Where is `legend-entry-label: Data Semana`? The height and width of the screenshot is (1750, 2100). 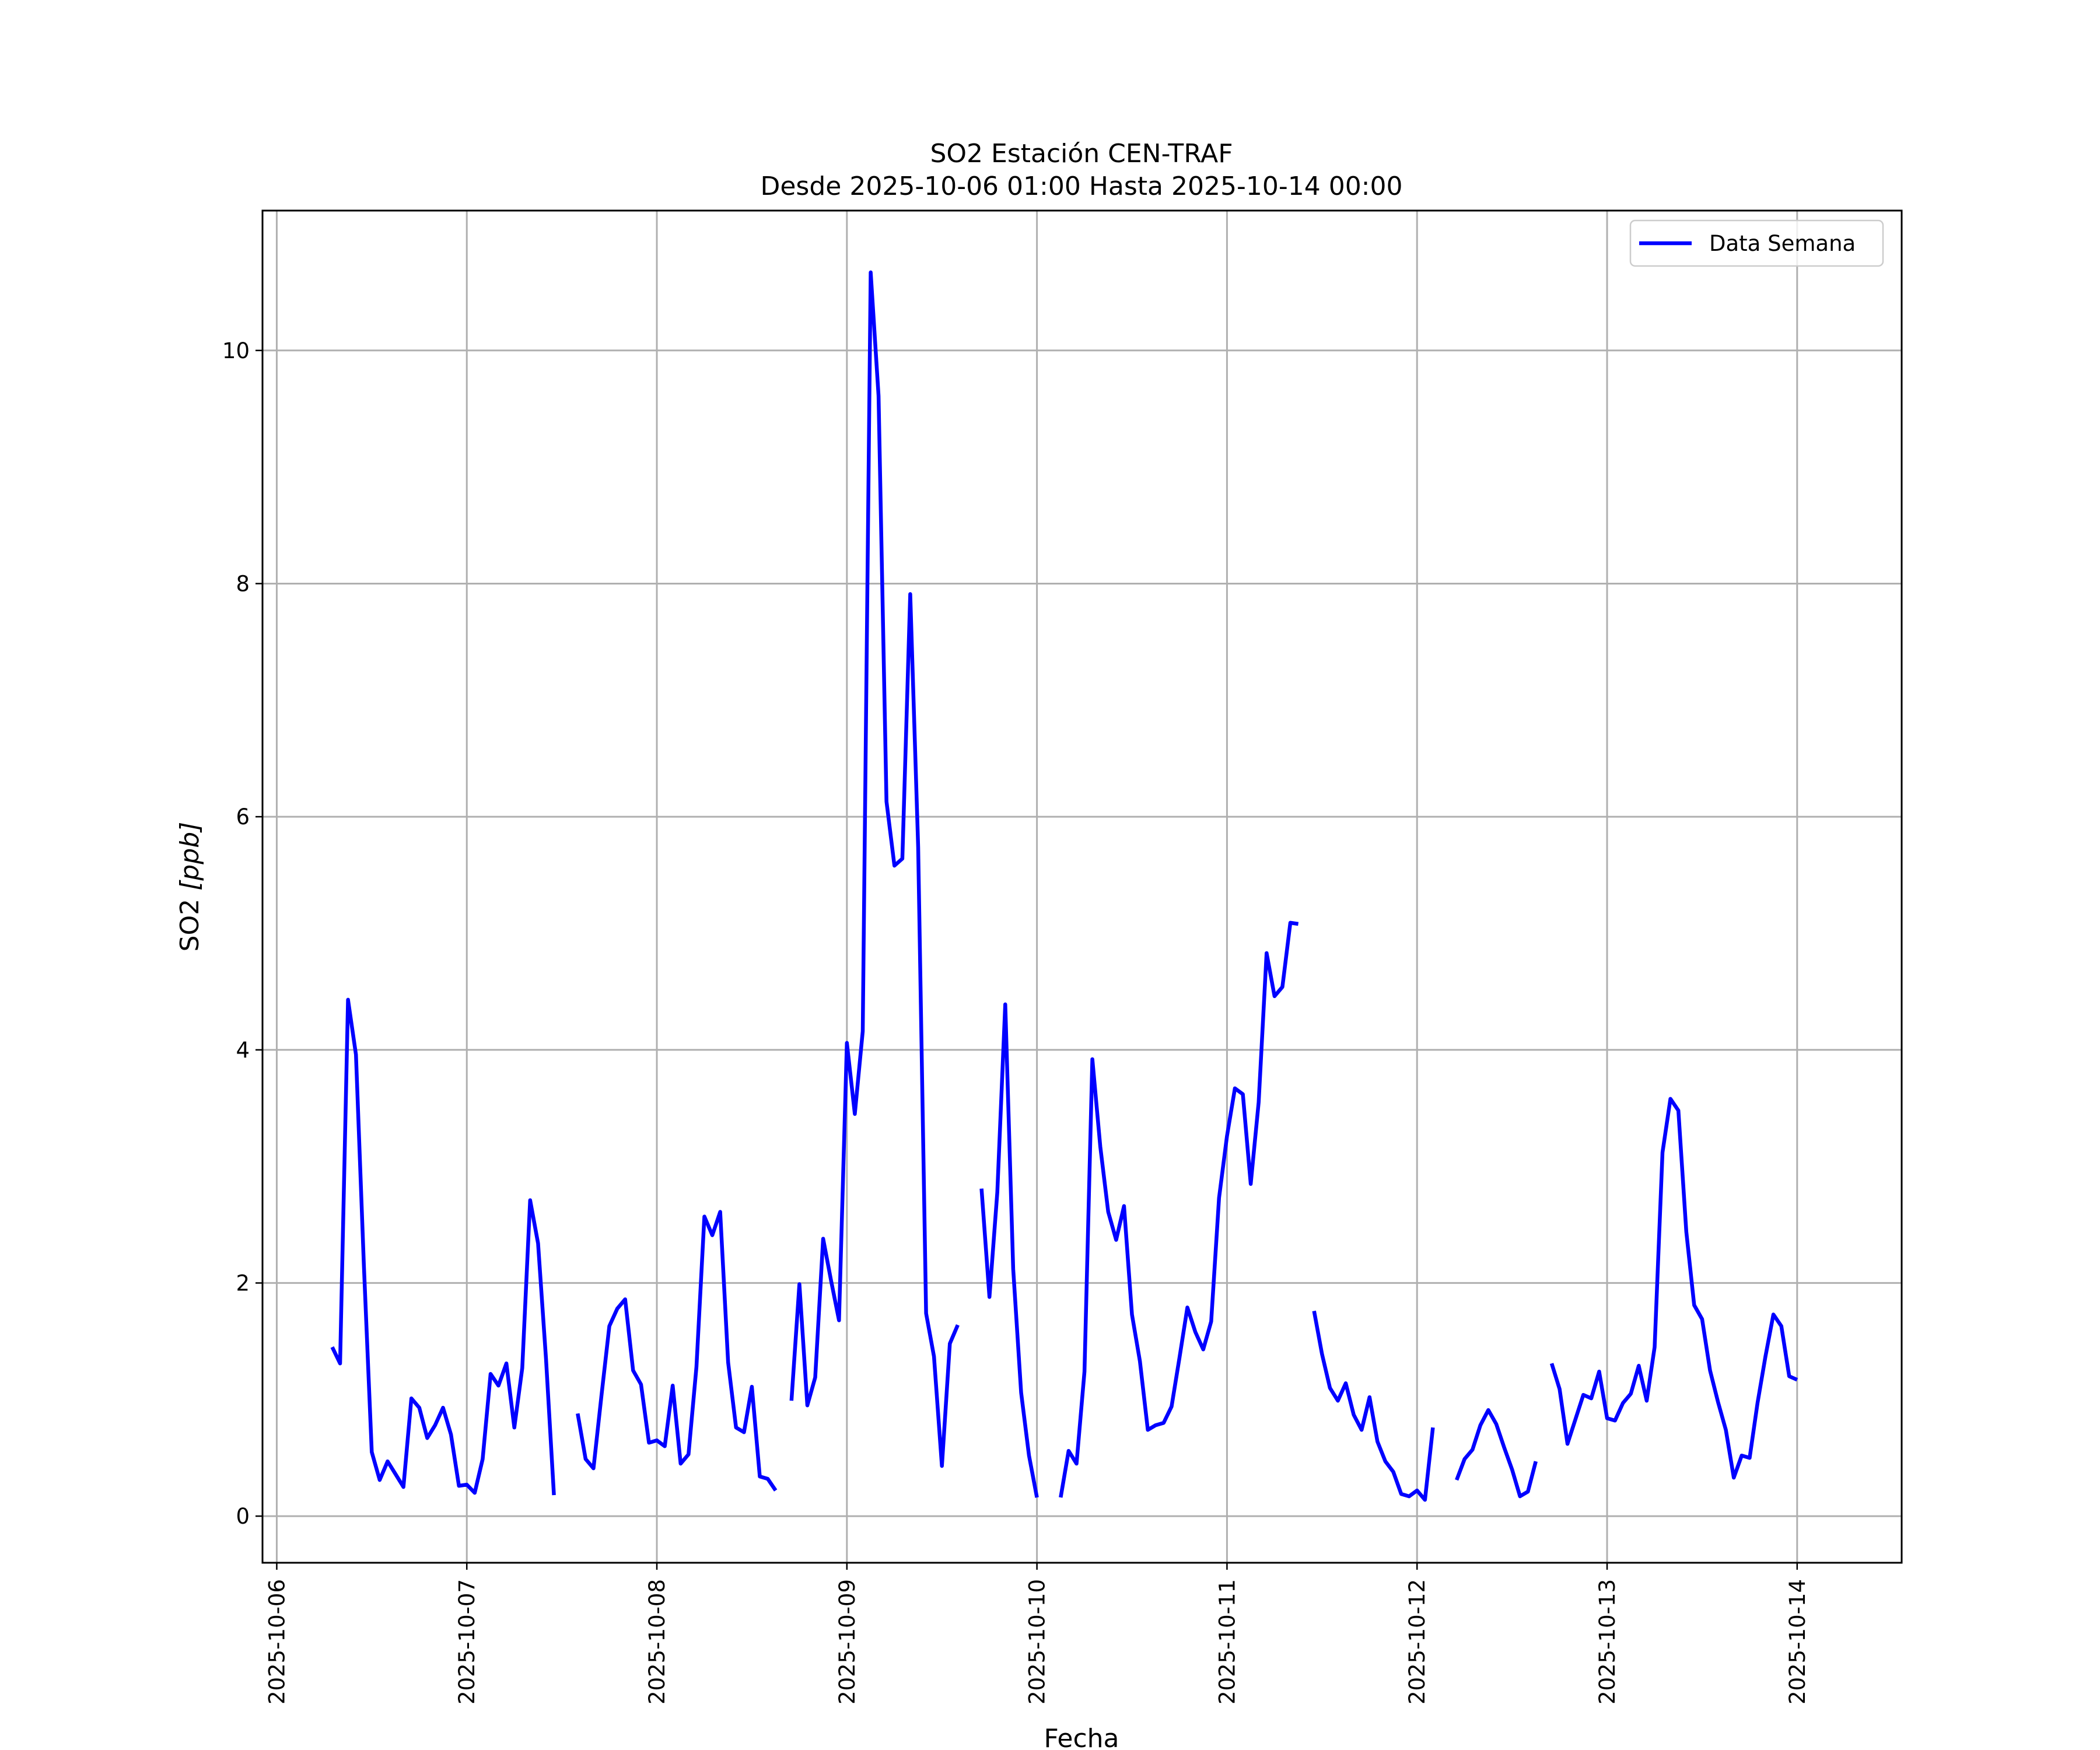 legend-entry-label: Data Semana is located at coordinates (1782, 243).